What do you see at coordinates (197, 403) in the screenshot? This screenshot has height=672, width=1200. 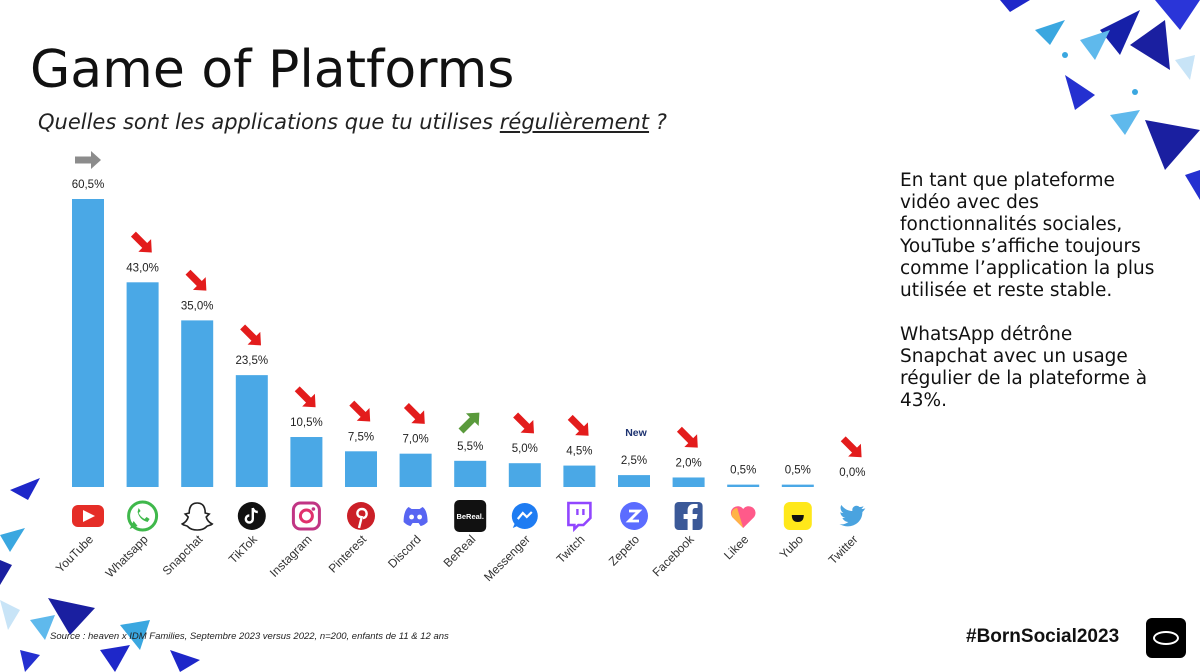 I see `bar-snapchat` at bounding box center [197, 403].